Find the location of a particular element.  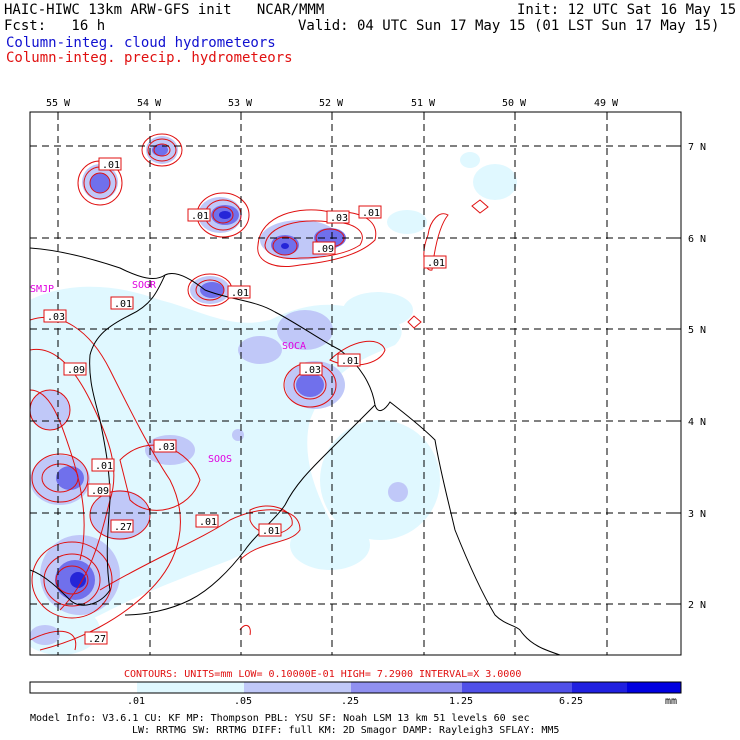

scale-labels: .01 .05 .25 1.25 6.25 mm is located at coordinates (402, 701).